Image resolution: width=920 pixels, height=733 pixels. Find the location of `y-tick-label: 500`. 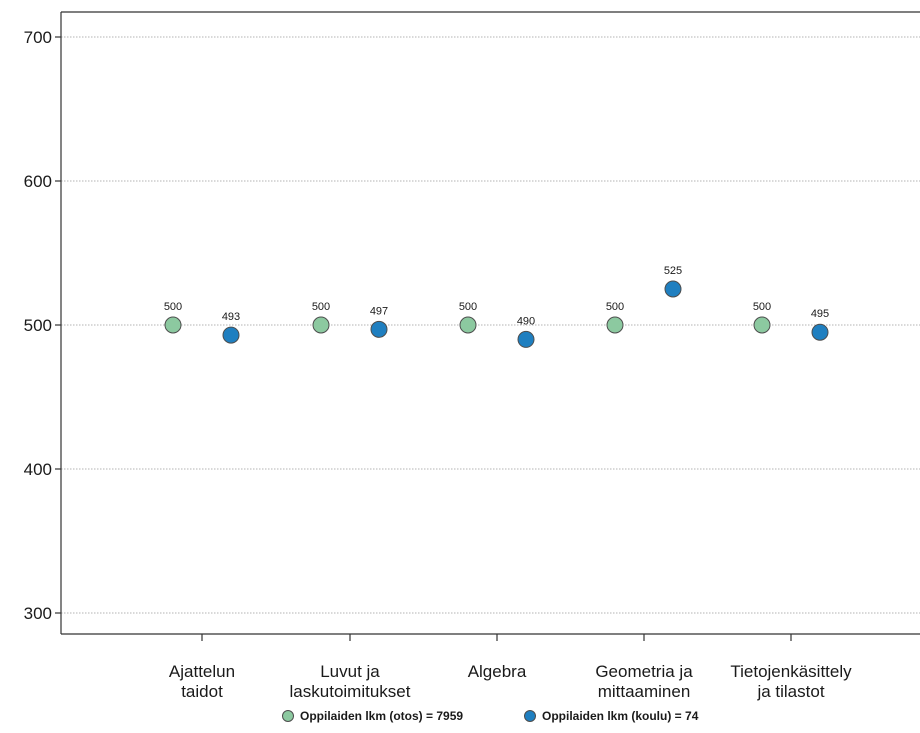

y-tick-label: 500 is located at coordinates (38, 325).